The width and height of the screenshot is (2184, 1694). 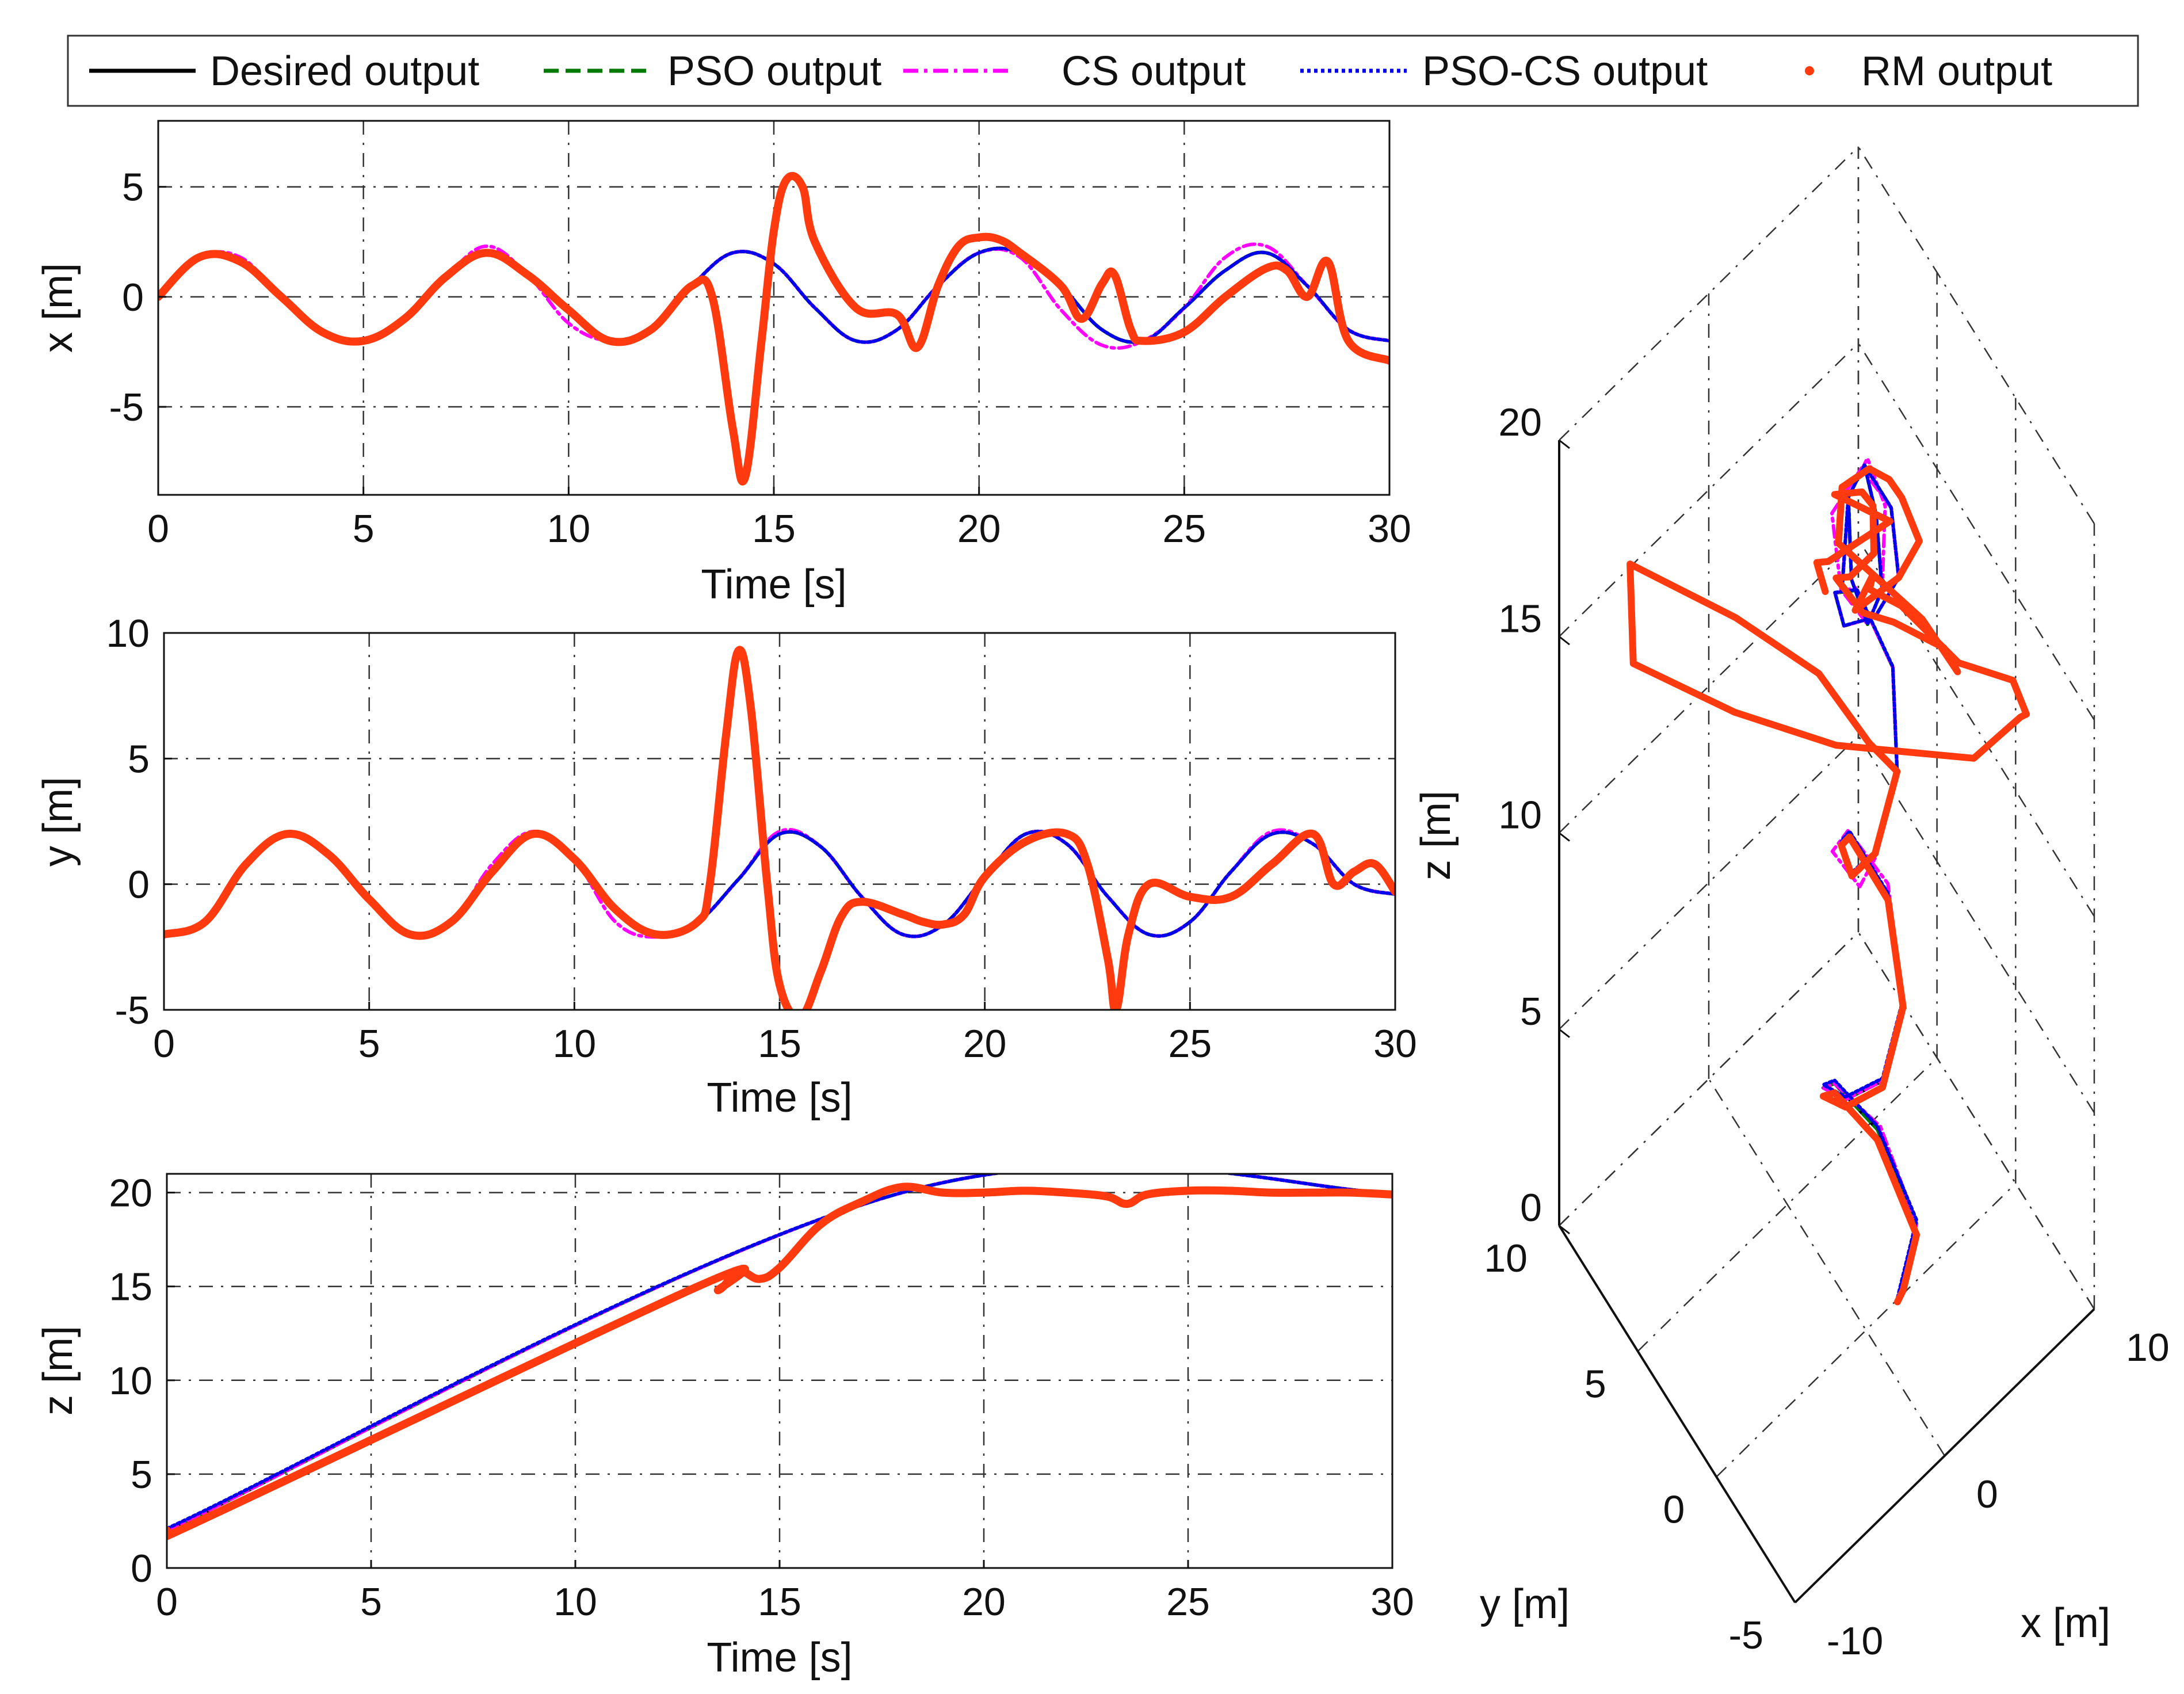 I want to click on xyz-3d-ytick-label: 10, so click(x=1506, y=1258).